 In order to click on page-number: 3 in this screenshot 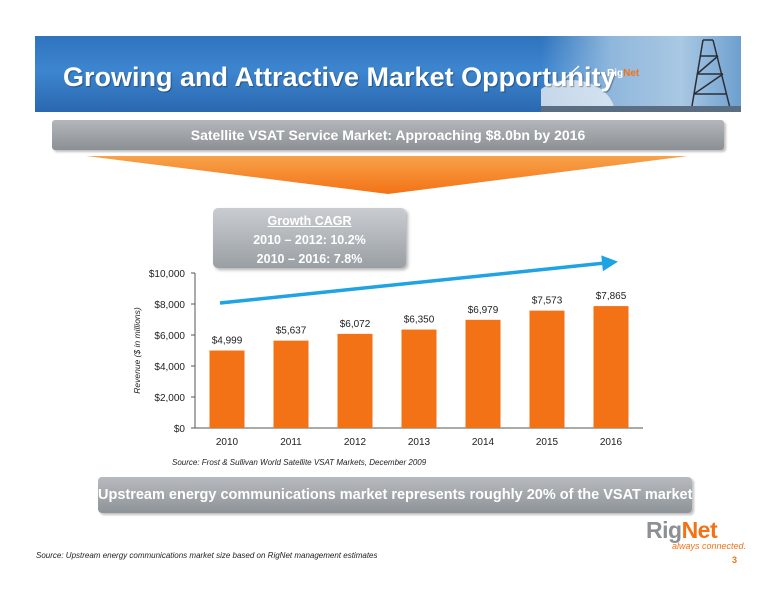, I will do `click(735, 560)`.